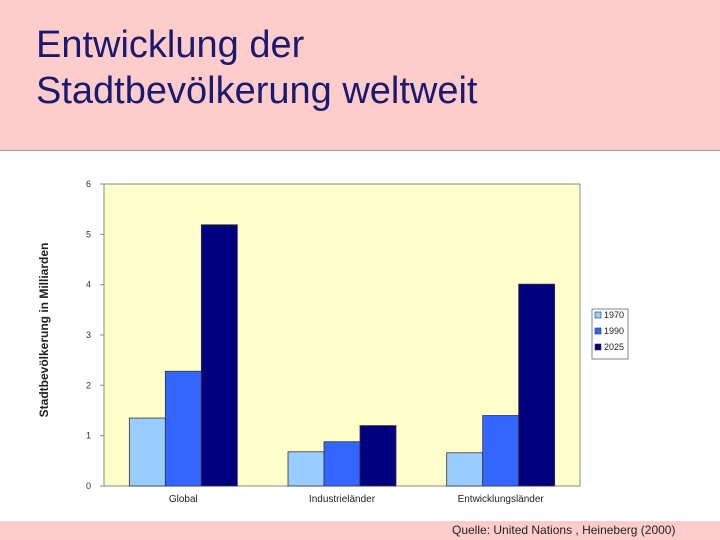 Image resolution: width=720 pixels, height=540 pixels. What do you see at coordinates (88, 234) in the screenshot?
I see `y-tick-label: 5` at bounding box center [88, 234].